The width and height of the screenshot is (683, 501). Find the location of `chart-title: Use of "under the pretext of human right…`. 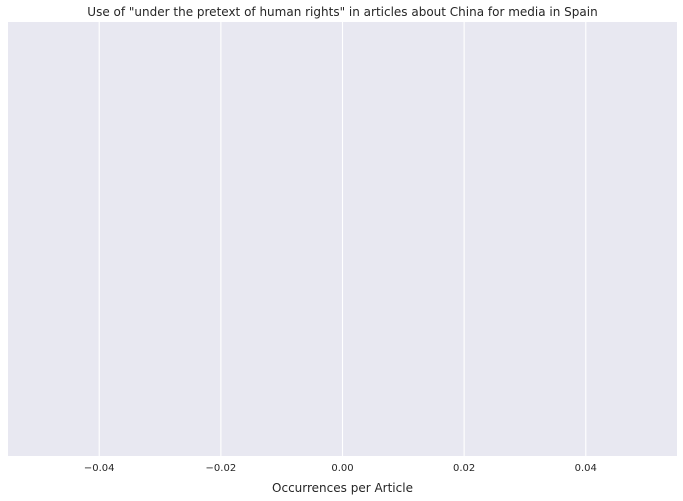

chart-title: Use of "under the pretext of human right… is located at coordinates (342, 12).